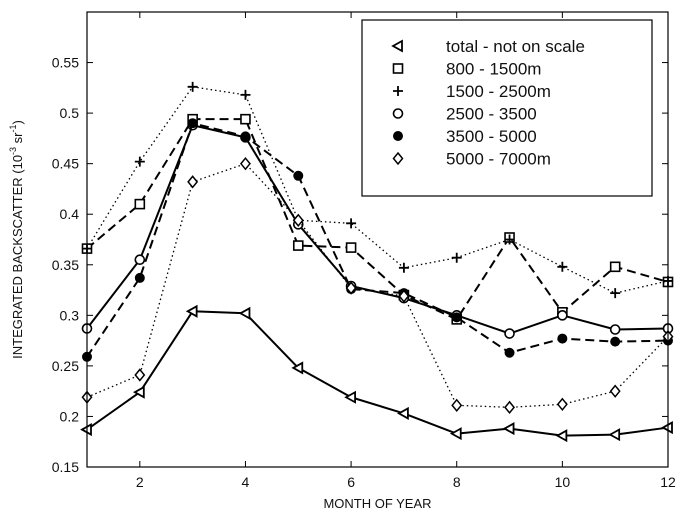 Image resolution: width=692 pixels, height=515 pixels. Describe the element at coordinates (457, 482) in the screenshot. I see `x-tick-label: 8` at that location.